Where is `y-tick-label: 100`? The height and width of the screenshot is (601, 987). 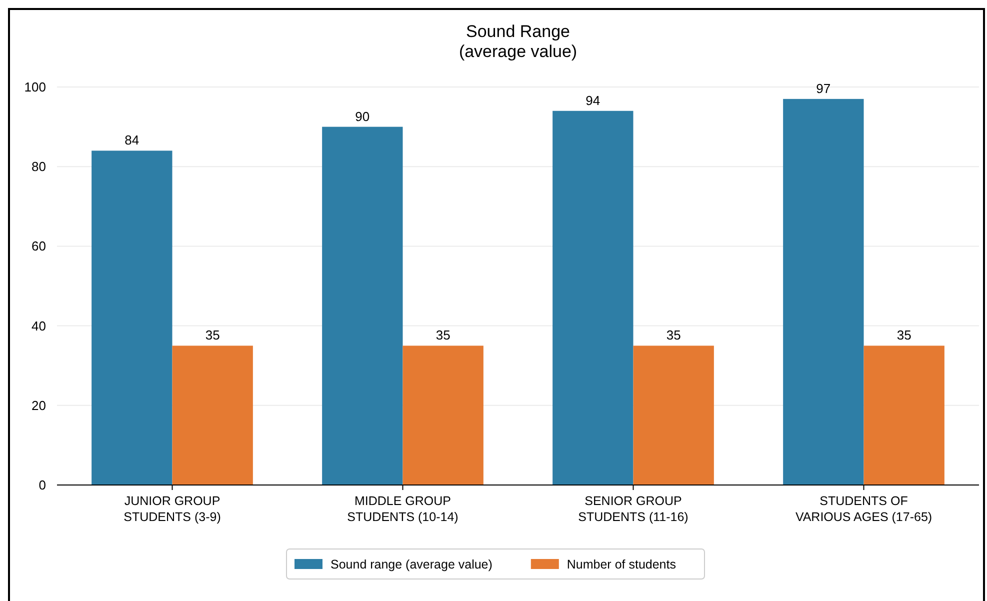 y-tick-label: 100 is located at coordinates (35, 87).